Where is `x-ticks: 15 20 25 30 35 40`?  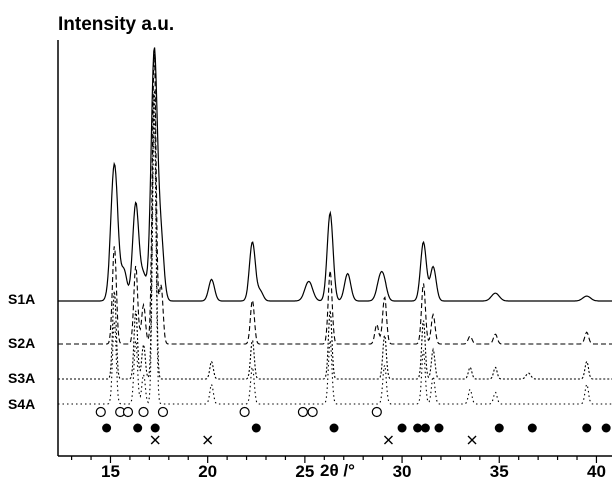 x-ticks: 15 20 25 30 35 40 is located at coordinates (338, 468).